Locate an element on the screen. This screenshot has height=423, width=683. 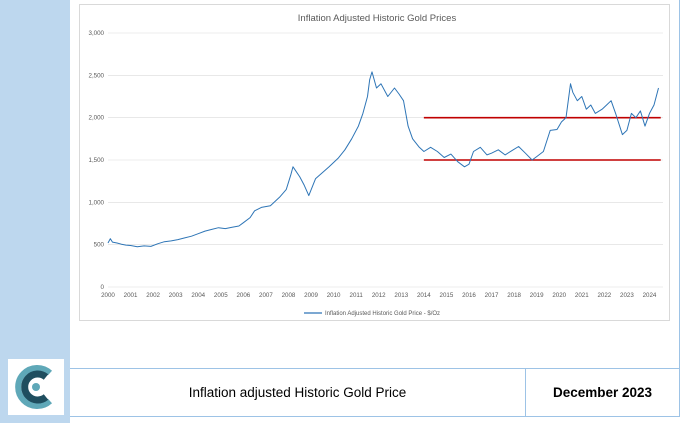
right-border-line is located at coordinates (679, 208).